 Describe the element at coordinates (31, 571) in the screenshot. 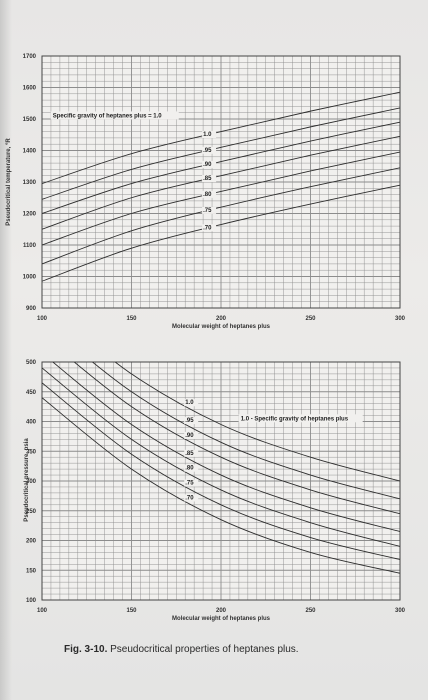

I see `y-tick-label: 150` at that location.